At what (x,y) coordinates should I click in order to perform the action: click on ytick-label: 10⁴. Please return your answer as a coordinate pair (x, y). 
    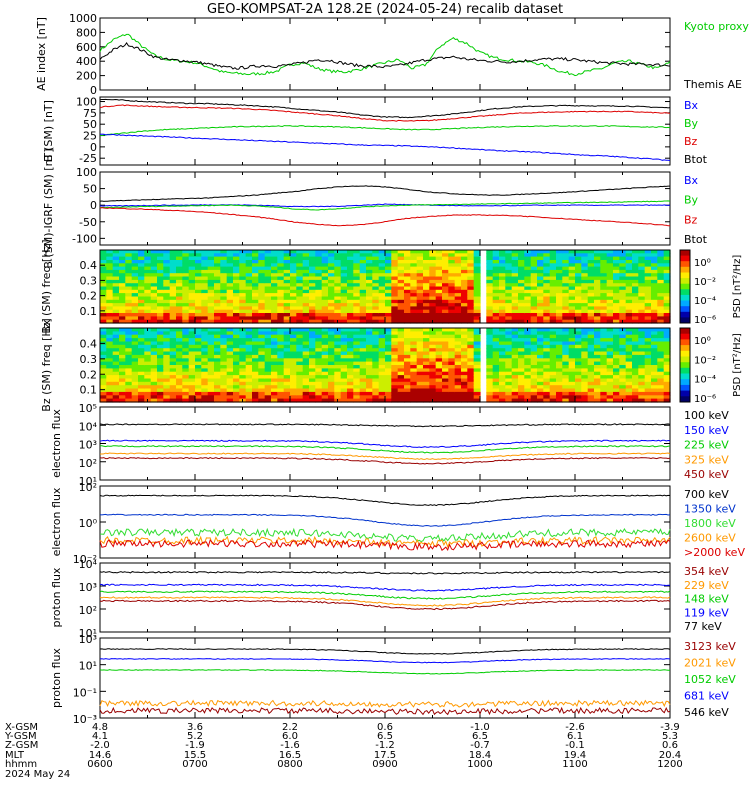
    Looking at the image, I should click on (88, 564).